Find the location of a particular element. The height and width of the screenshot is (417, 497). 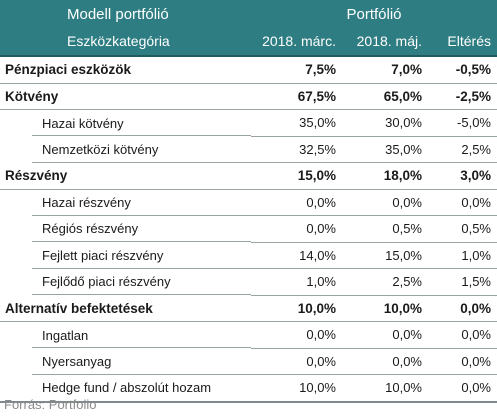

row-value-difference: 0,5% is located at coordinates (462, 229).